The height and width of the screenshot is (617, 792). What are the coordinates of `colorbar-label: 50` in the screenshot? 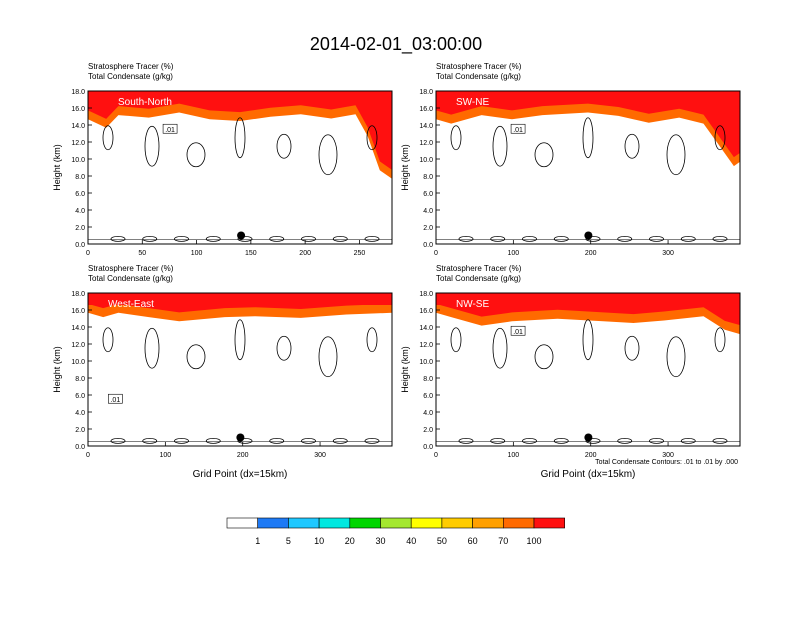 It's located at (442, 541).